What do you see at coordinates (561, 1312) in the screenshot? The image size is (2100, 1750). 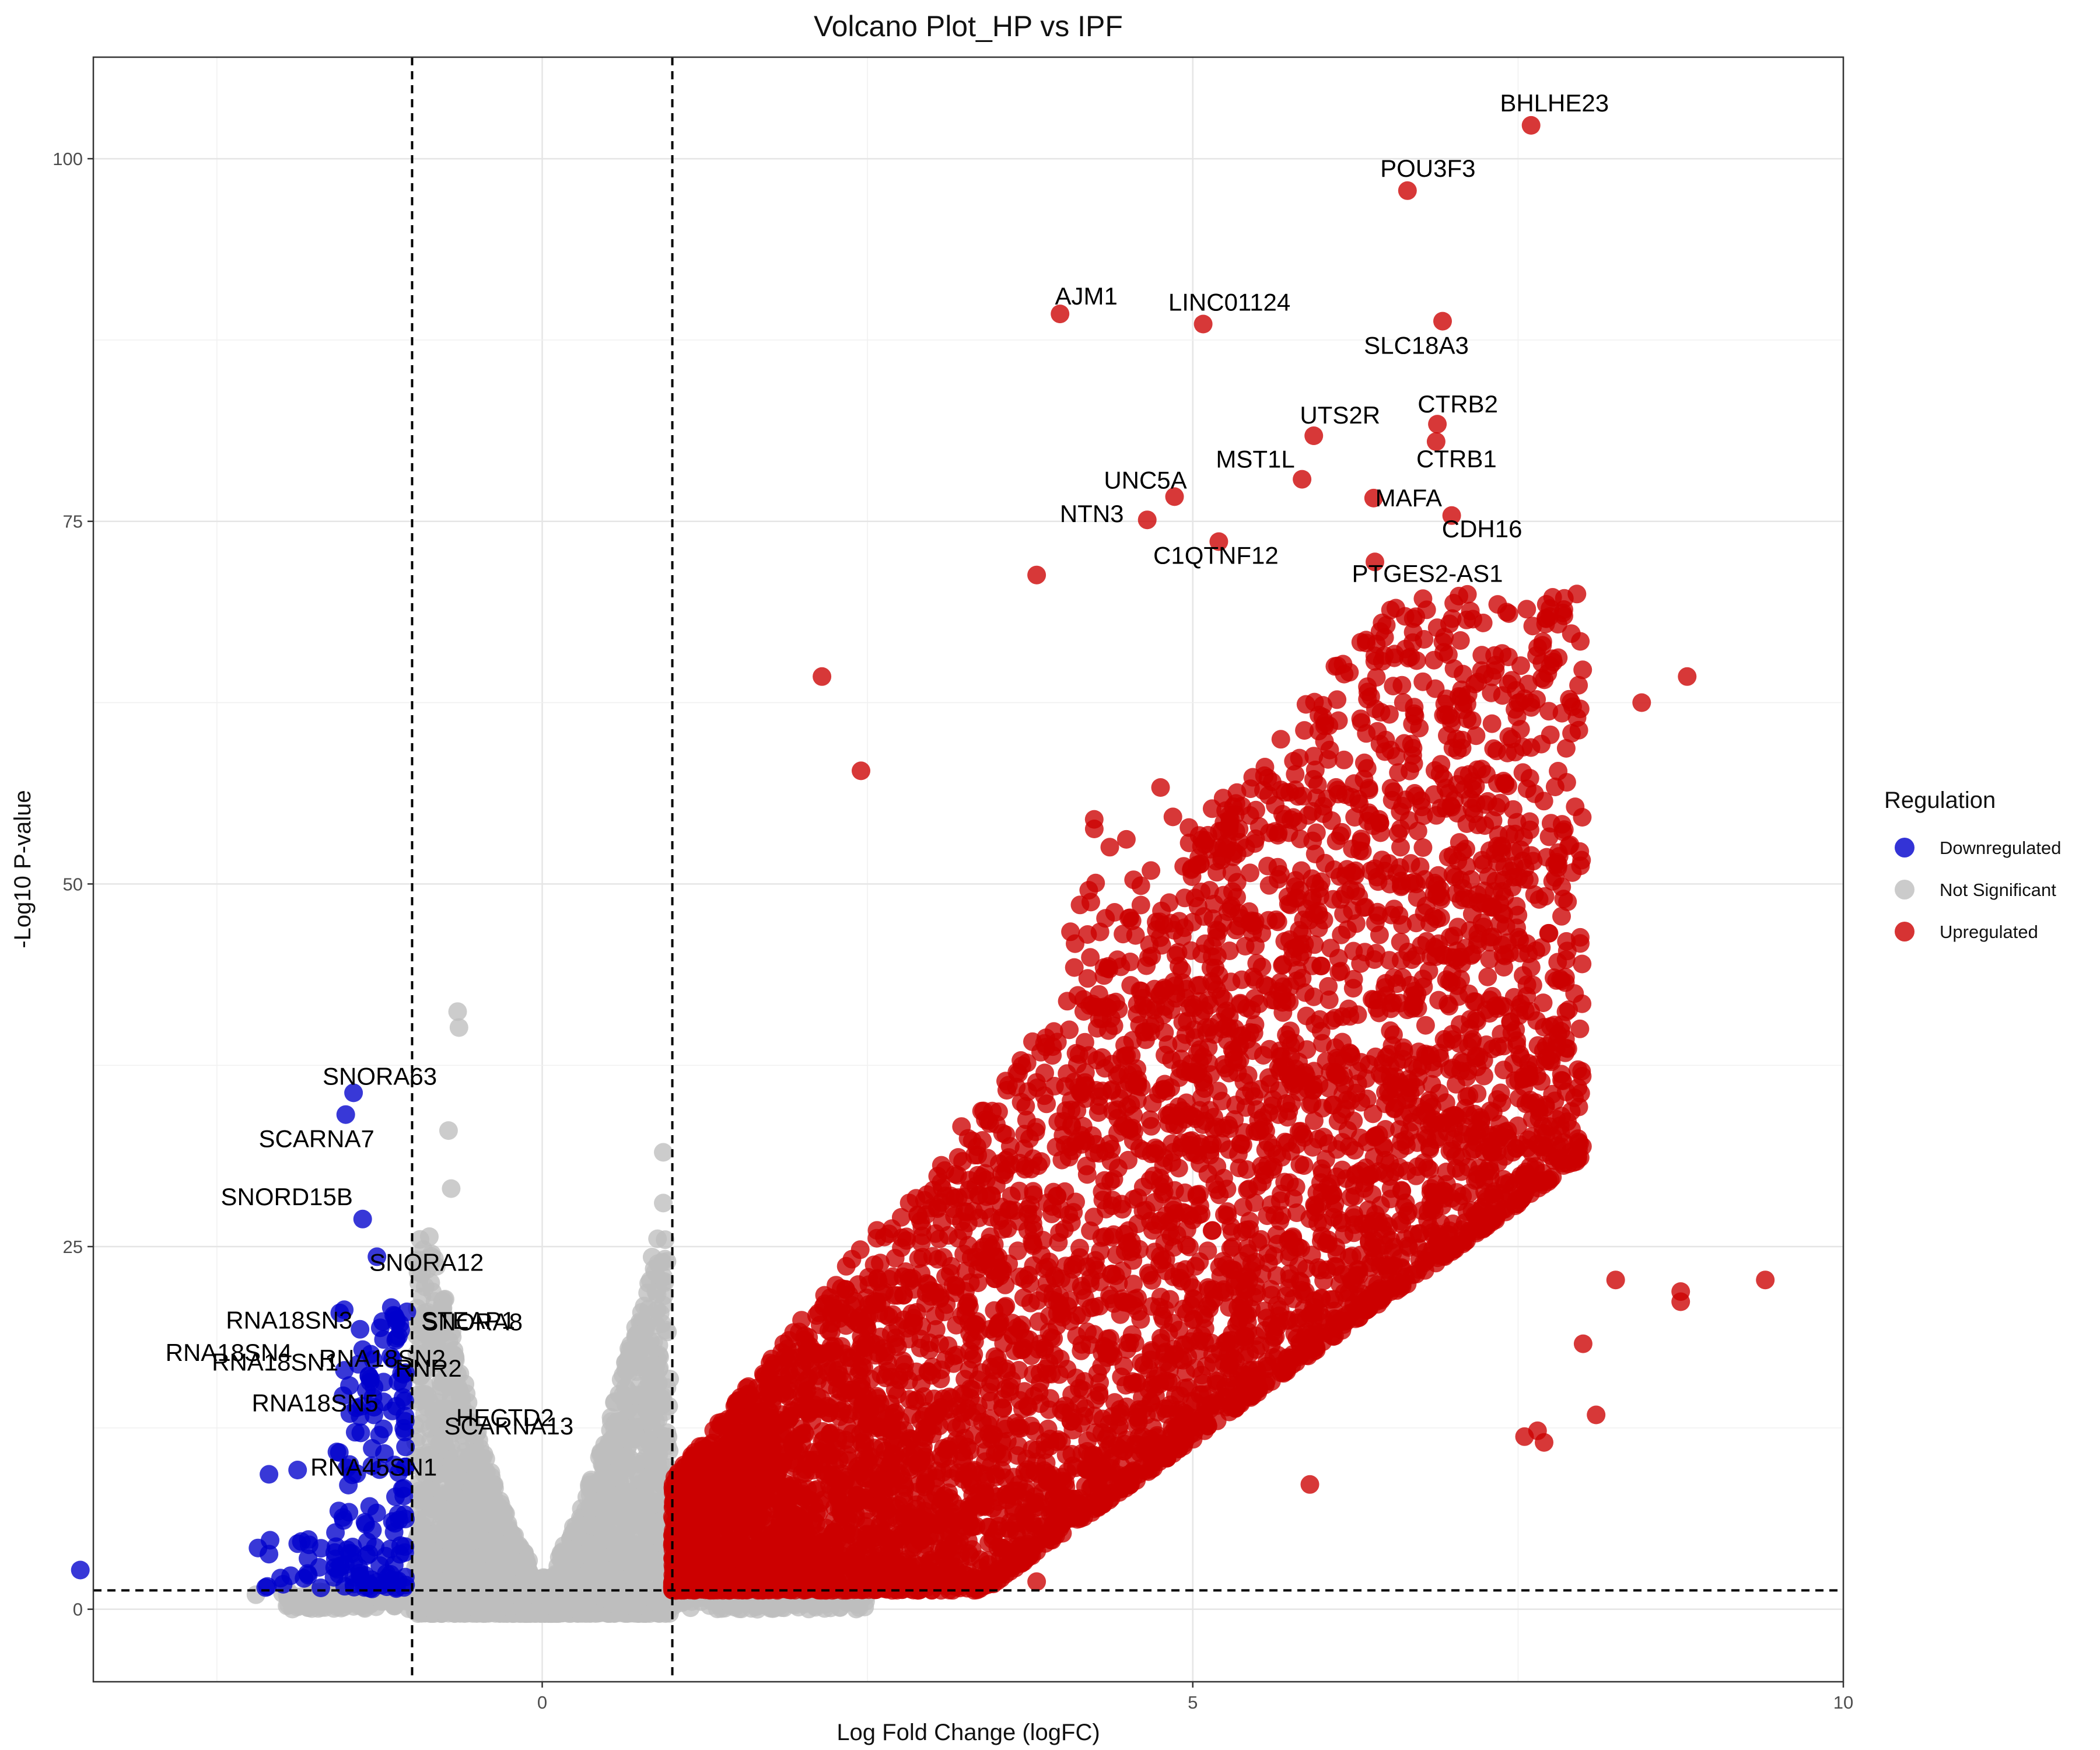 I see `not-significant-points` at bounding box center [561, 1312].